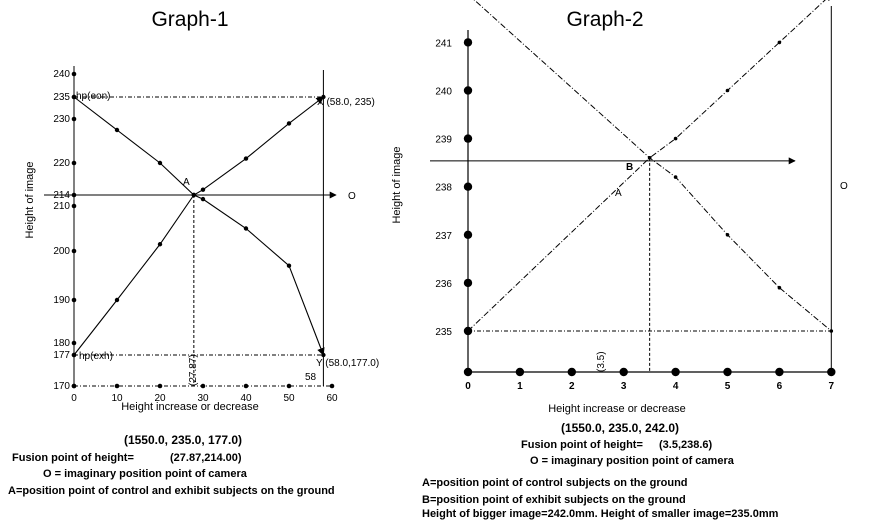  What do you see at coordinates (728, 386) in the screenshot?
I see `graph-2-x-tick-label: 5` at bounding box center [728, 386].